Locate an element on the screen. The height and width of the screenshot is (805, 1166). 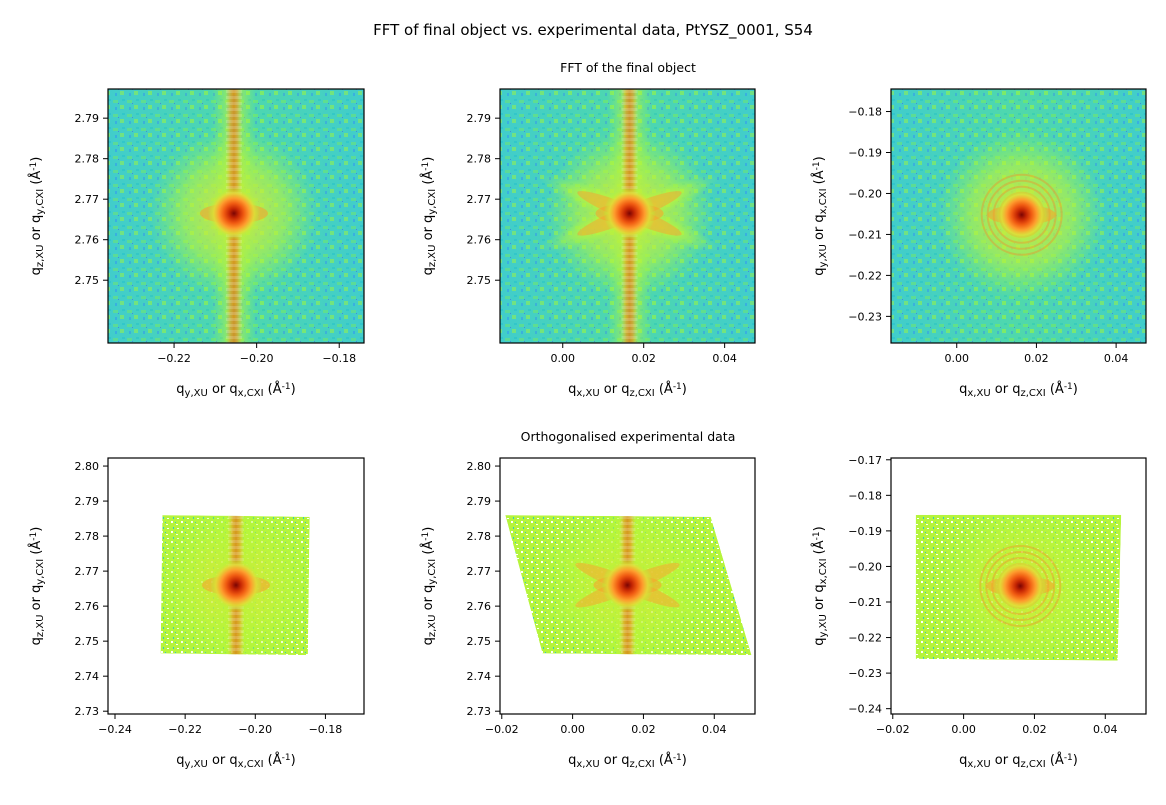
row-title-data: Orthogonalised experimental data is located at coordinates (628, 436).